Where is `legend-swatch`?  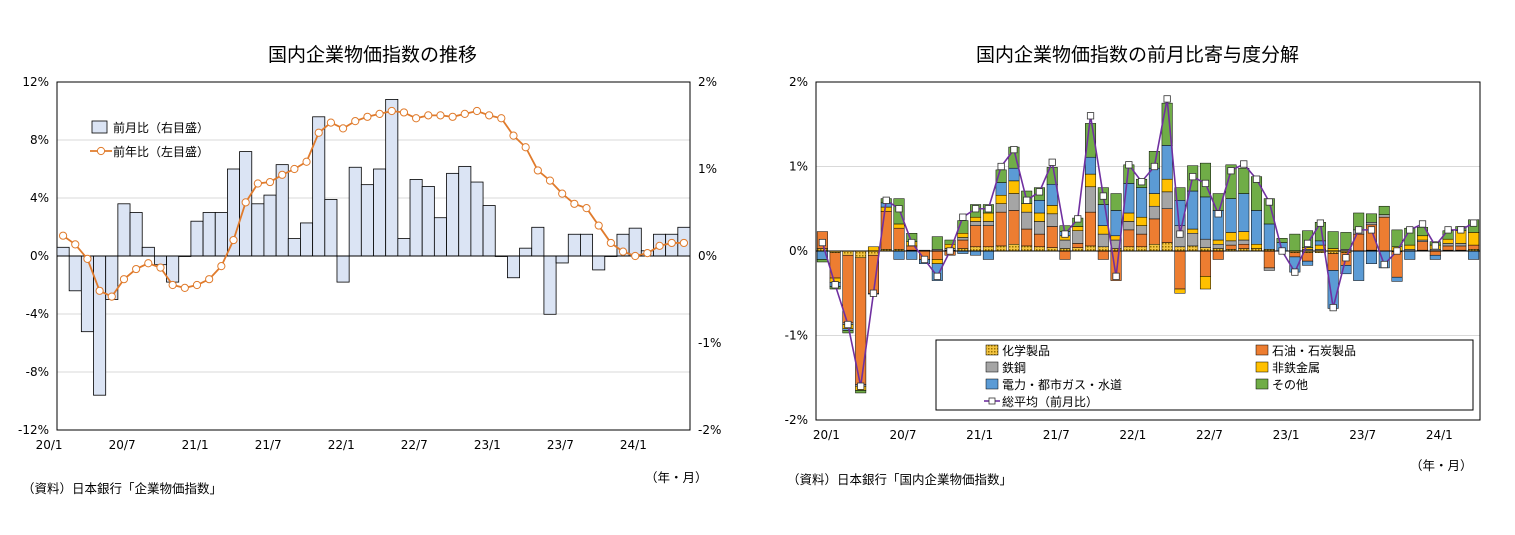 legend-swatch is located at coordinates (1262, 350).